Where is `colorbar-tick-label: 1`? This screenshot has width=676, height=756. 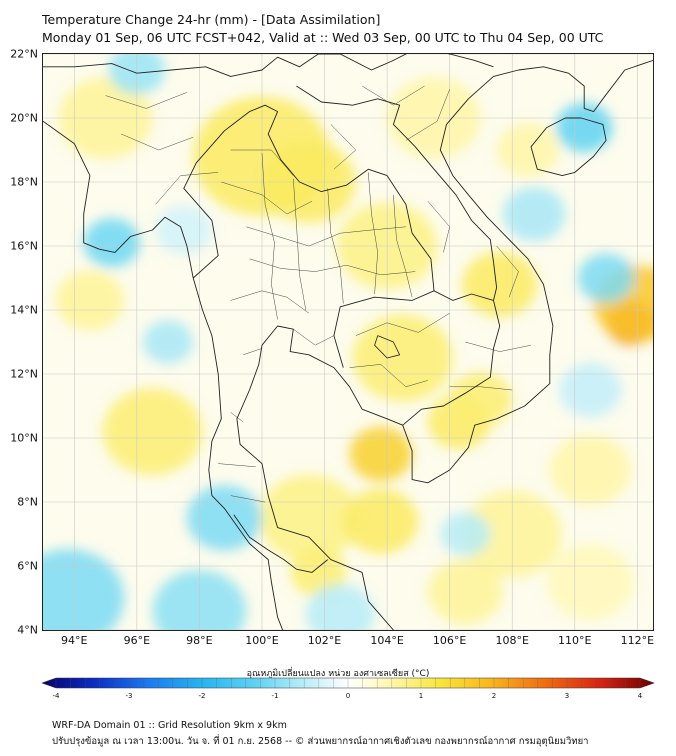 colorbar-tick-label: 1 is located at coordinates (421, 696).